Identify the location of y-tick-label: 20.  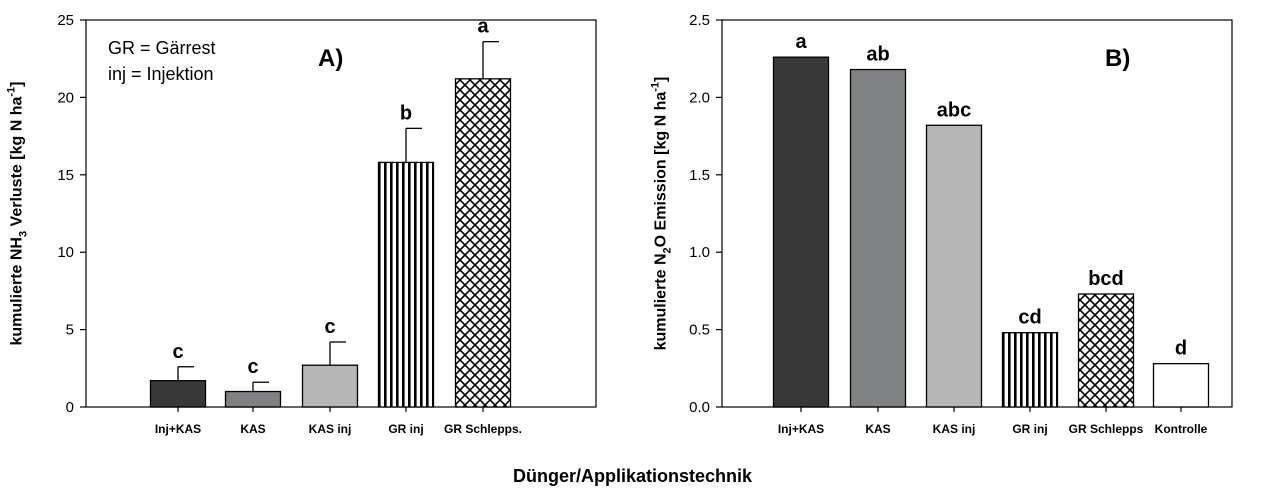
(65, 97).